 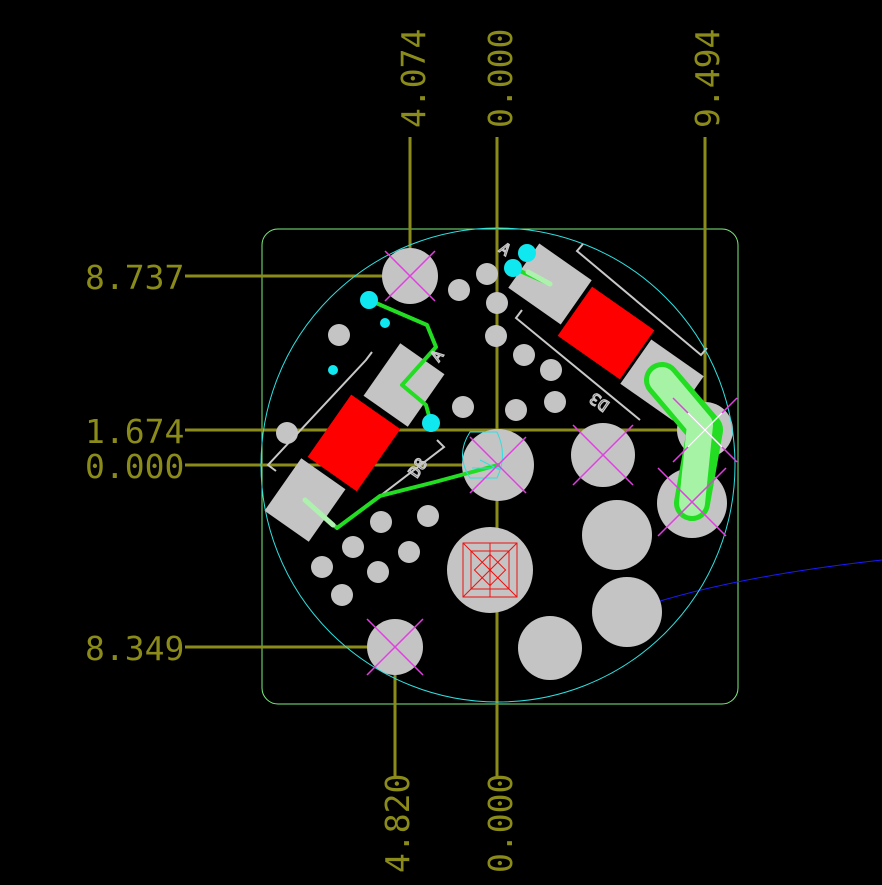 What do you see at coordinates (413, 78) in the screenshot?
I see `dim-top-4074: 4.074` at bounding box center [413, 78].